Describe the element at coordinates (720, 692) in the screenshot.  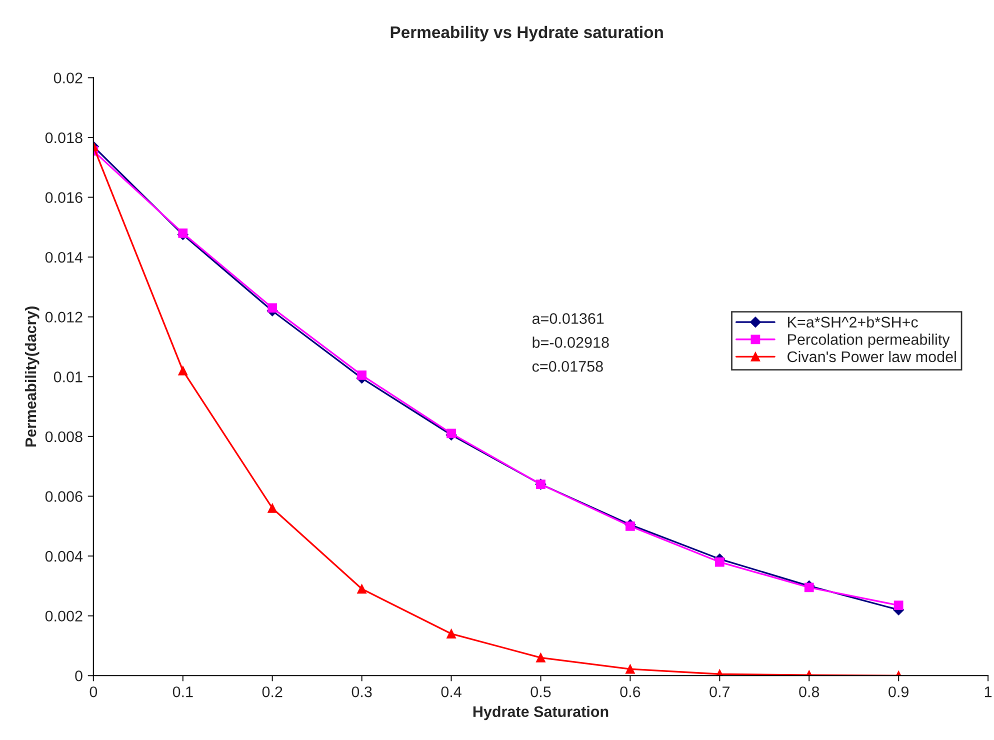
I see `x-tick-label: 0.7` at that location.